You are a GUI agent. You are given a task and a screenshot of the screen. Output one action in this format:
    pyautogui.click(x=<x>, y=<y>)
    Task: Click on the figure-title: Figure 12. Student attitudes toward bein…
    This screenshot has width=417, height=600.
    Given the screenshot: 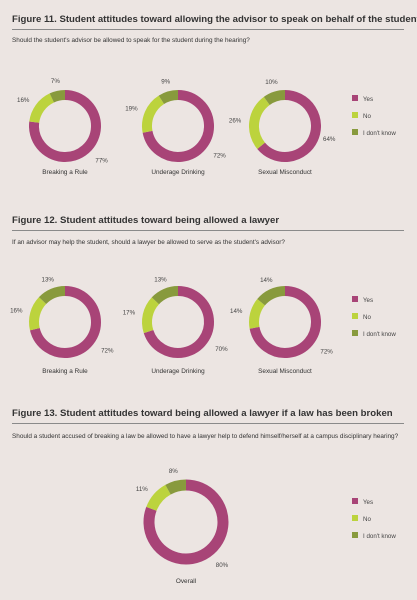 What is the action you would take?
    pyautogui.click(x=208, y=223)
    